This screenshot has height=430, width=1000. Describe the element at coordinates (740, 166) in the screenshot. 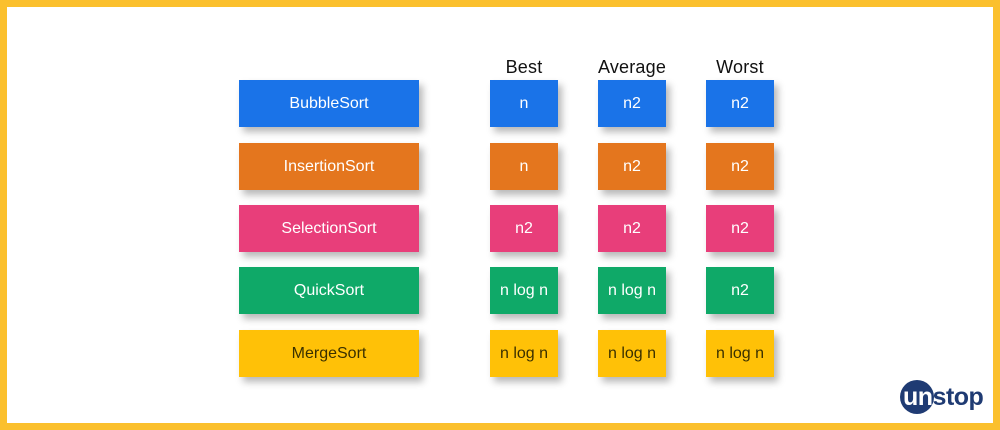

I see `cell-insertionsort-worst: n2` at that location.